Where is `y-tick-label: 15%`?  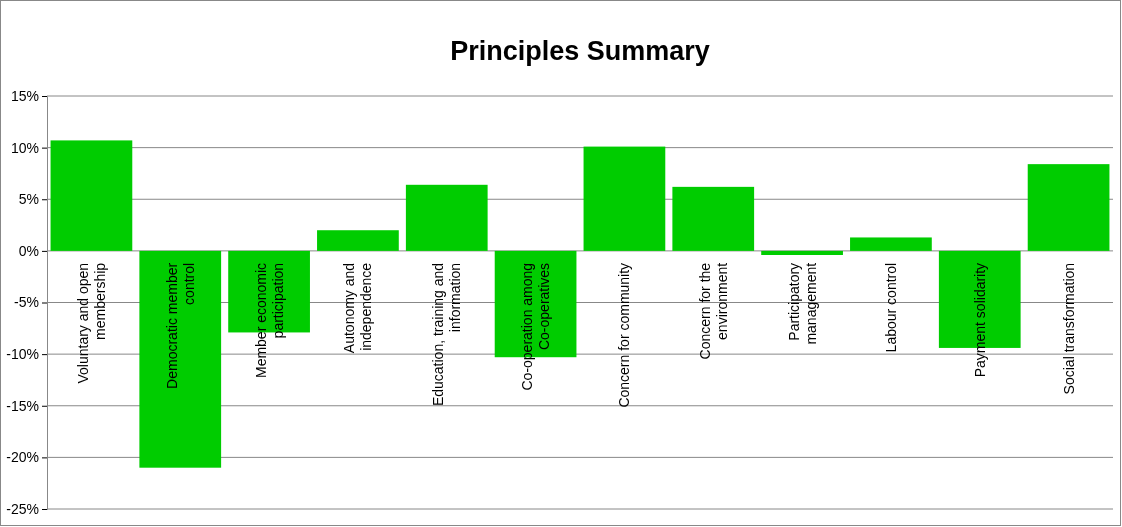
y-tick-label: 15% is located at coordinates (24, 95).